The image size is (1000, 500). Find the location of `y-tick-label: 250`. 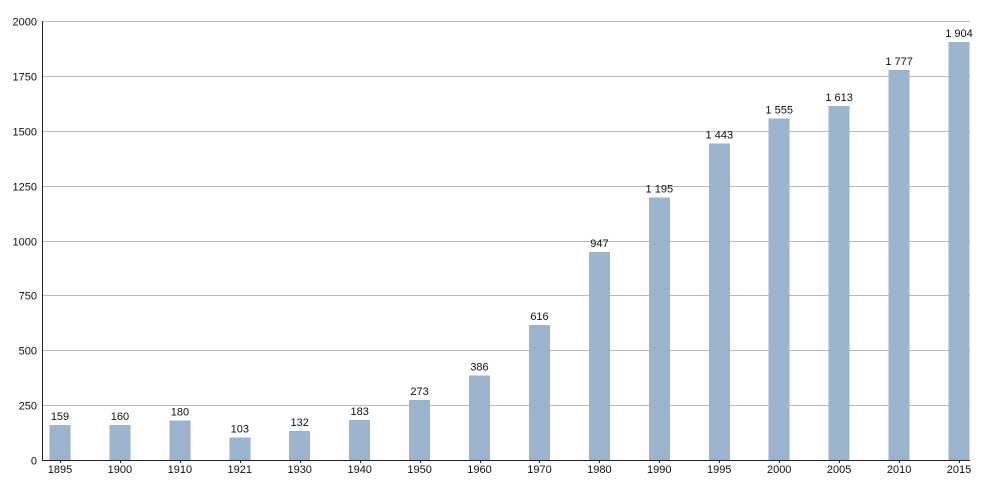

y-tick-label: 250 is located at coordinates (28, 407).